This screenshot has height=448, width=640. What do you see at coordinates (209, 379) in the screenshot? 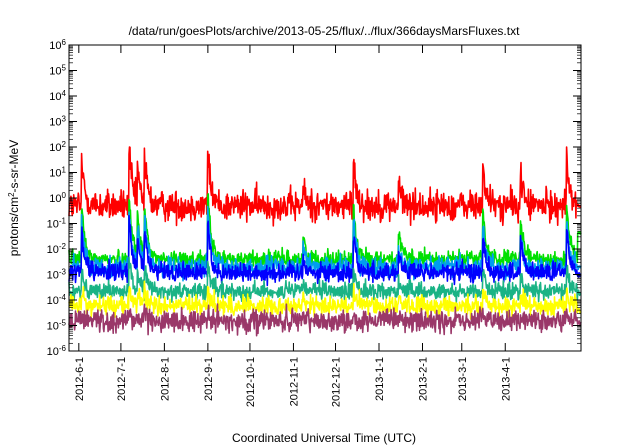
I see `x-tick-label: 2012-9-1` at bounding box center [209, 379].